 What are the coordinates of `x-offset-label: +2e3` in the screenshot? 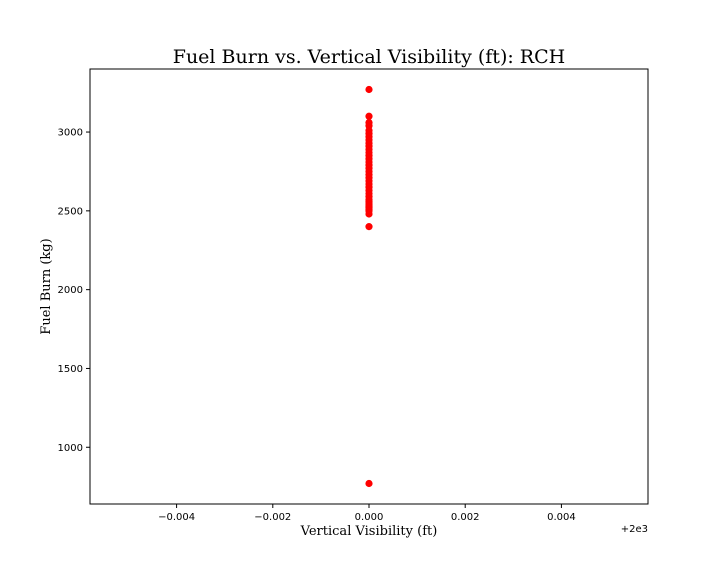 It's located at (634, 529).